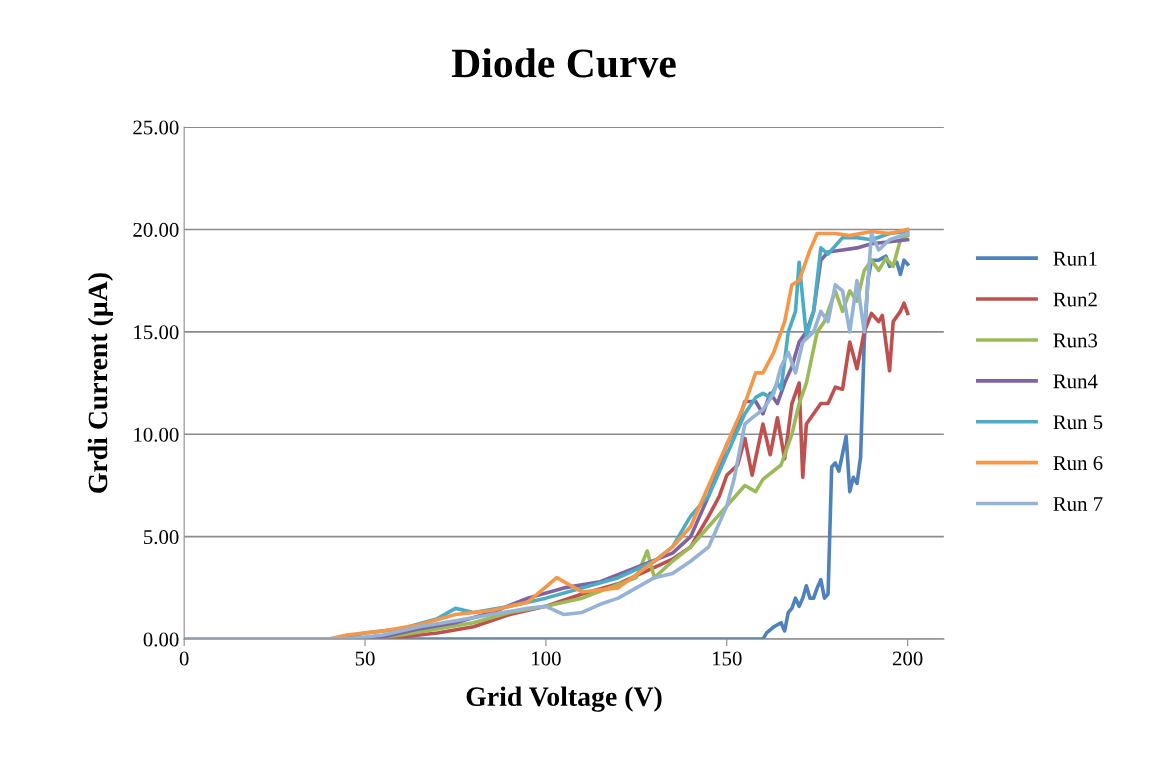  I want to click on x-tick-label: 100, so click(546, 658).